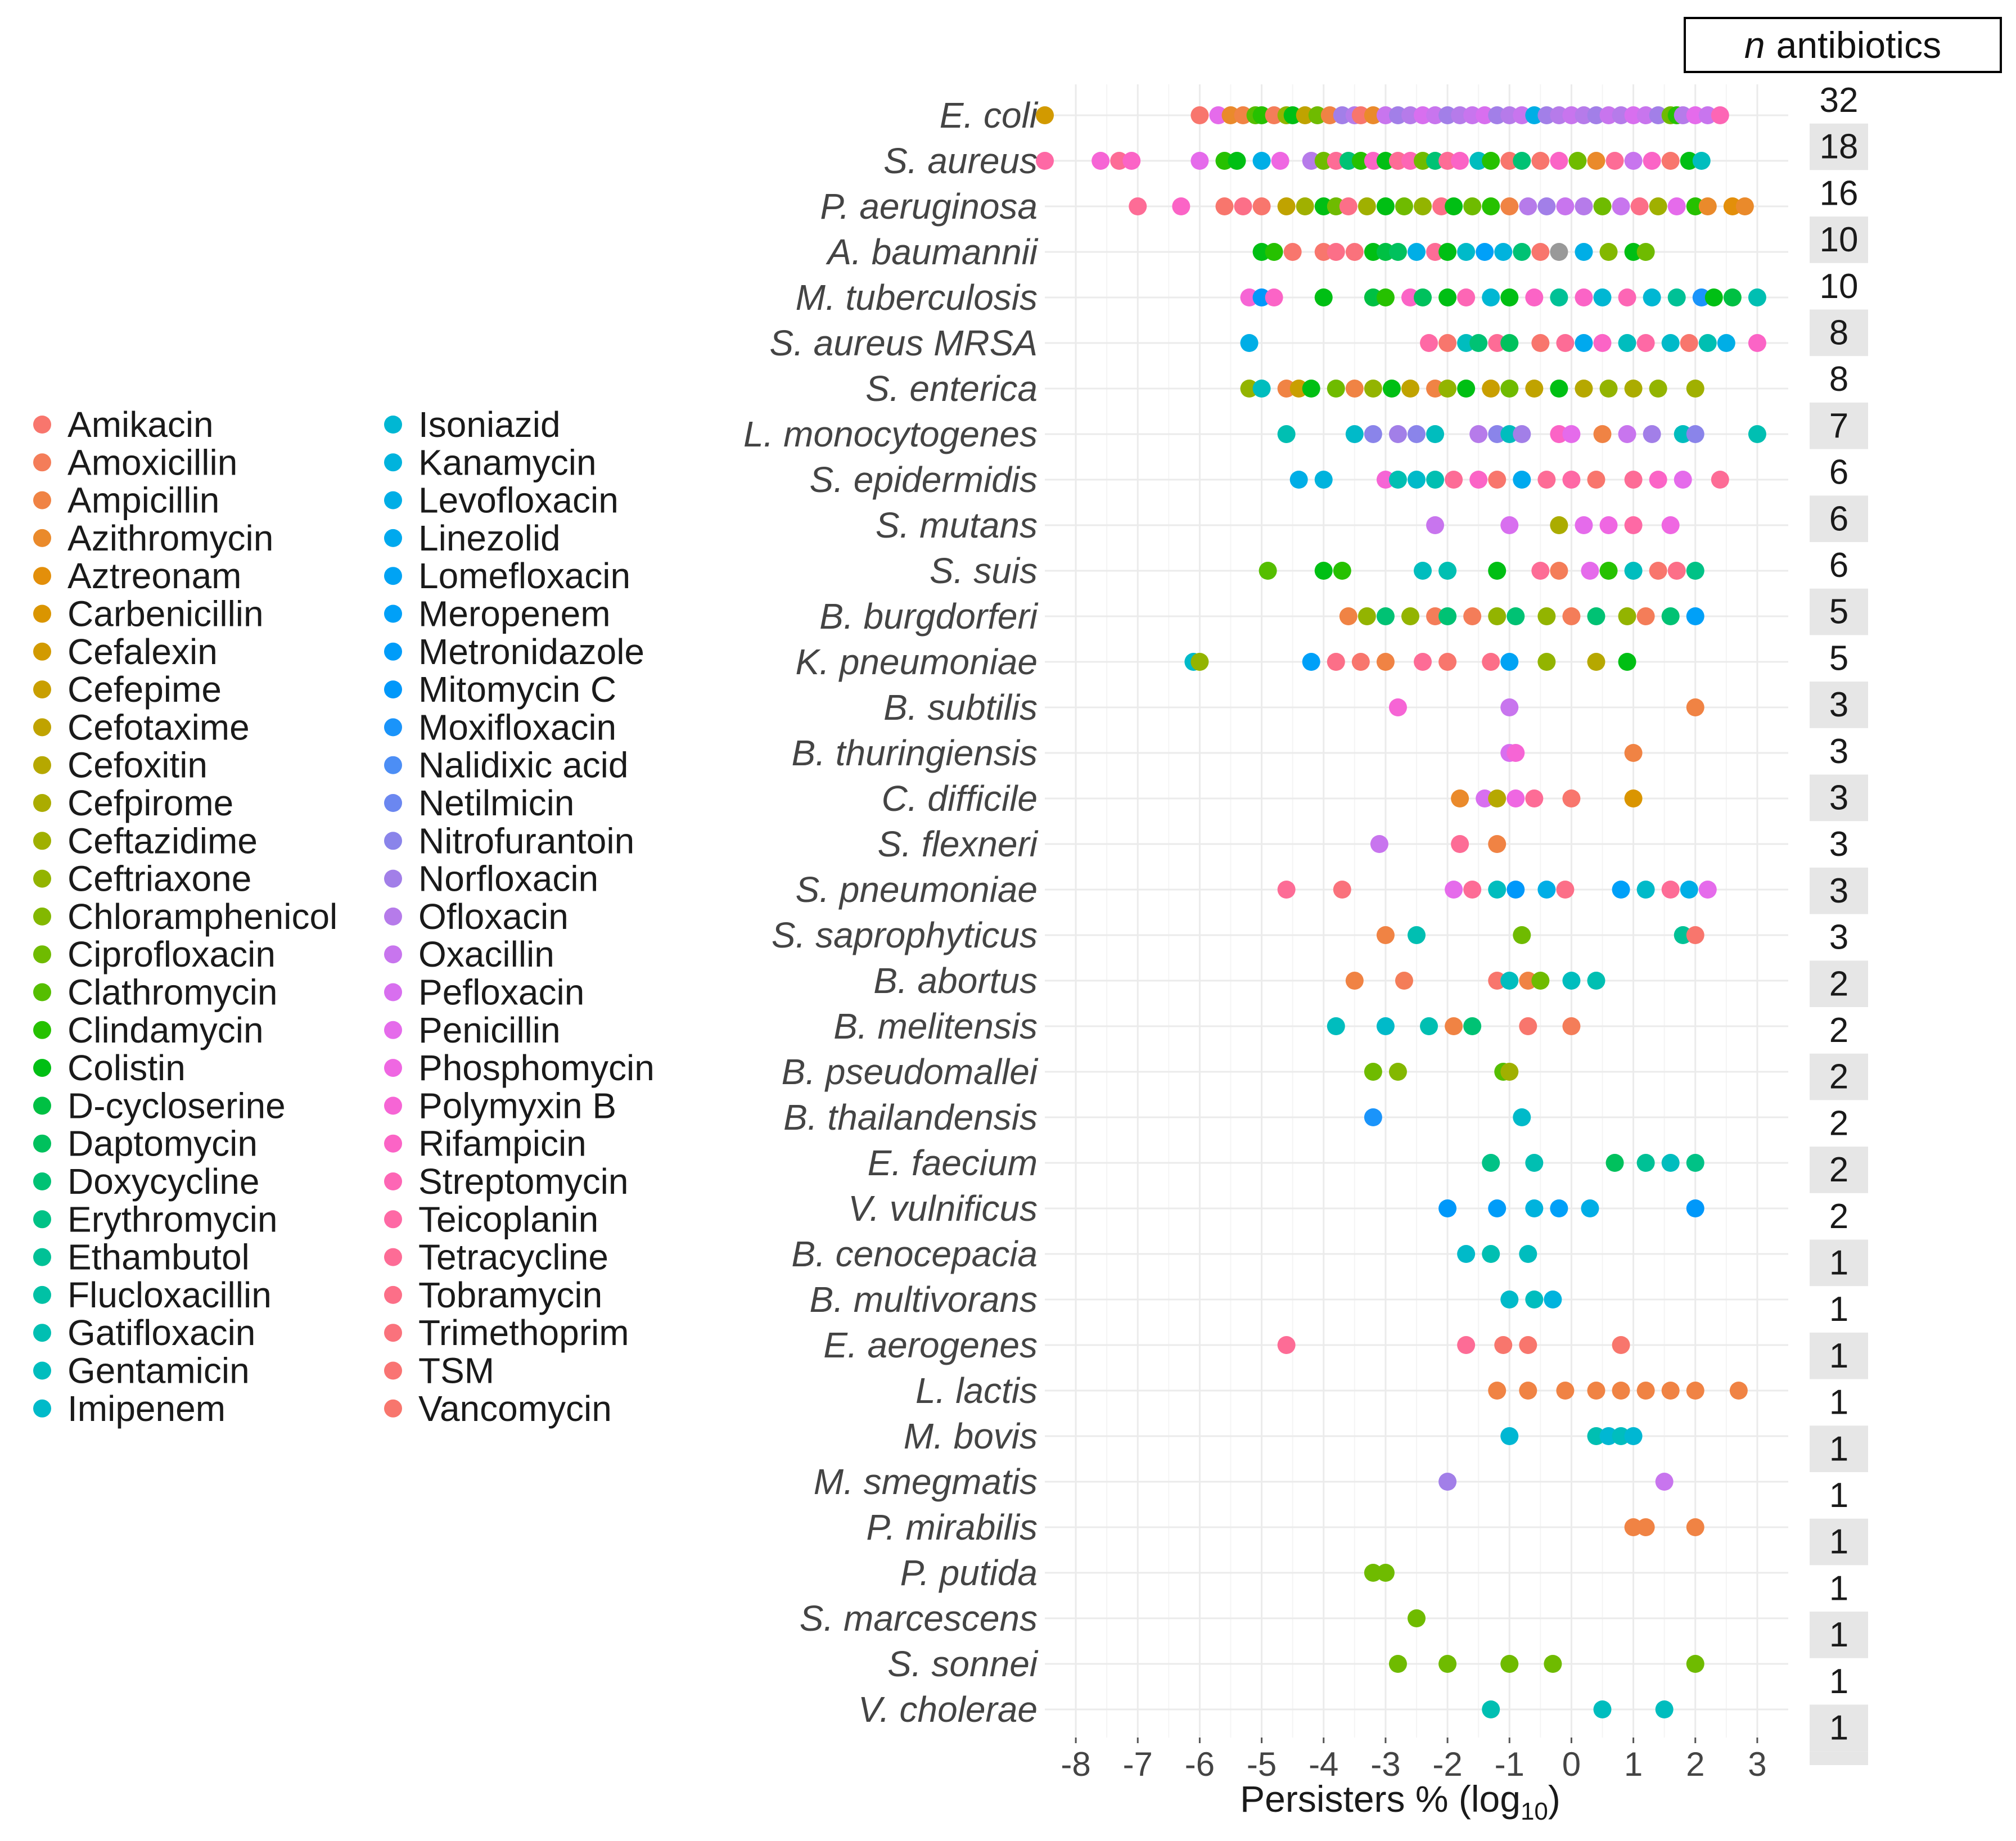 This screenshot has height=1841, width=2016. I want to click on legend-label: Tetracycline, so click(513, 1257).